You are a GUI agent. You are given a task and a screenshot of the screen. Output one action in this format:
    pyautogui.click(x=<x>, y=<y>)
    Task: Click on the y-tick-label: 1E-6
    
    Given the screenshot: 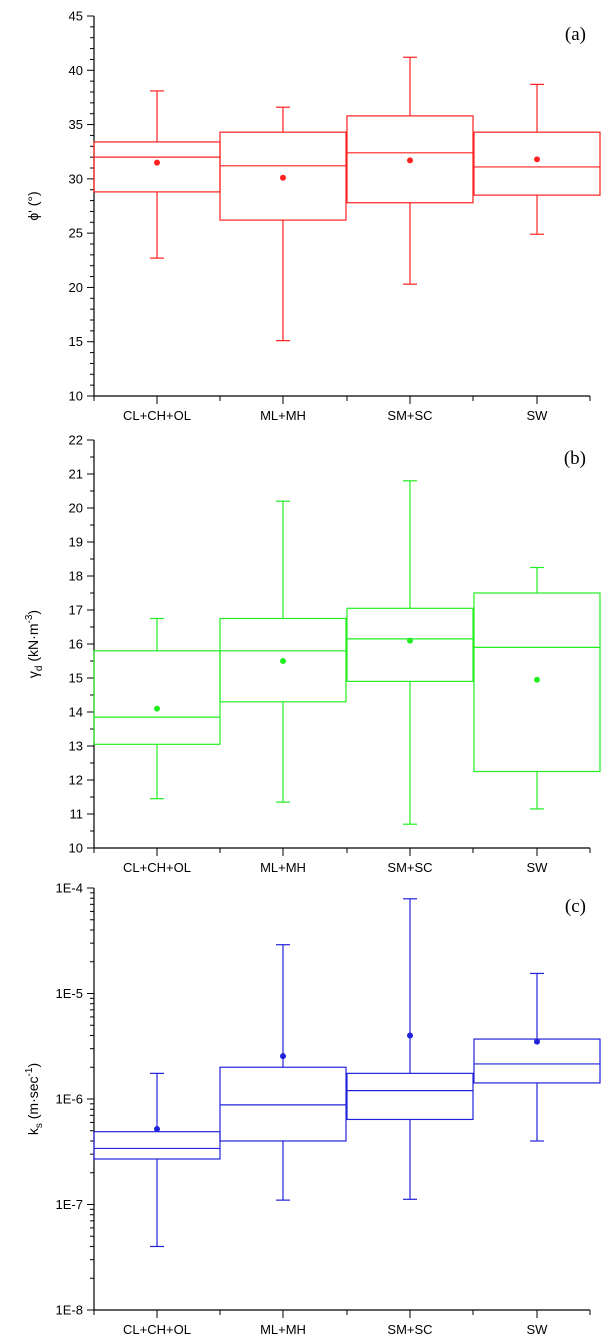 What is the action you would take?
    pyautogui.click(x=69, y=1099)
    